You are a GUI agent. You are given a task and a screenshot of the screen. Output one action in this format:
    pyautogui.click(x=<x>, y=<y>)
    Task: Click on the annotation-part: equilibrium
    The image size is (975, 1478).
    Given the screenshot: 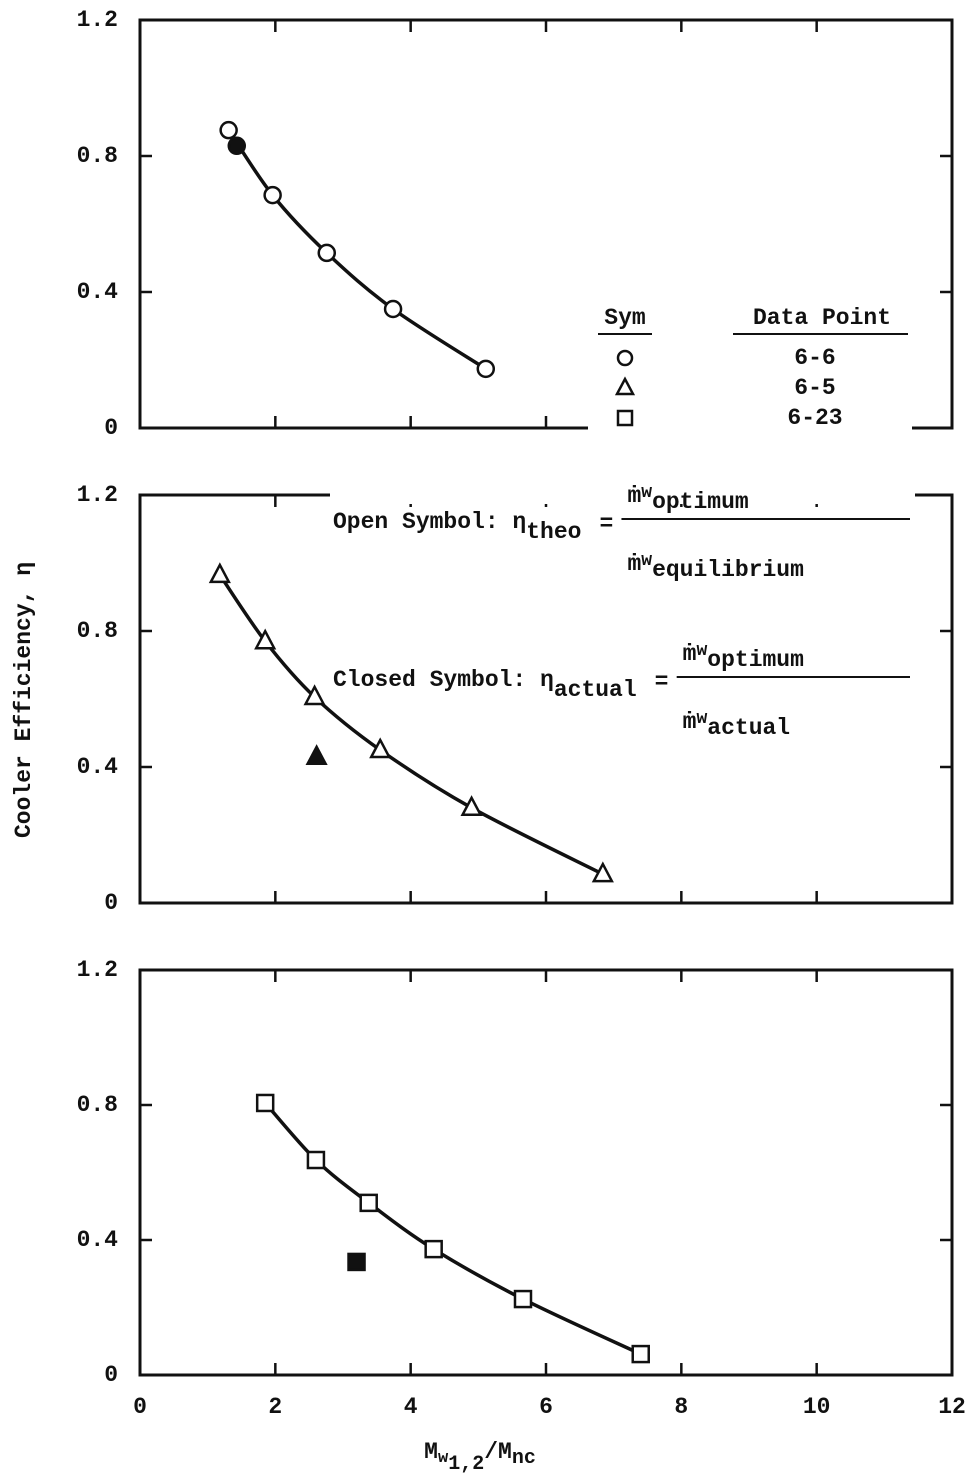 What is the action you would take?
    pyautogui.click(x=728, y=570)
    